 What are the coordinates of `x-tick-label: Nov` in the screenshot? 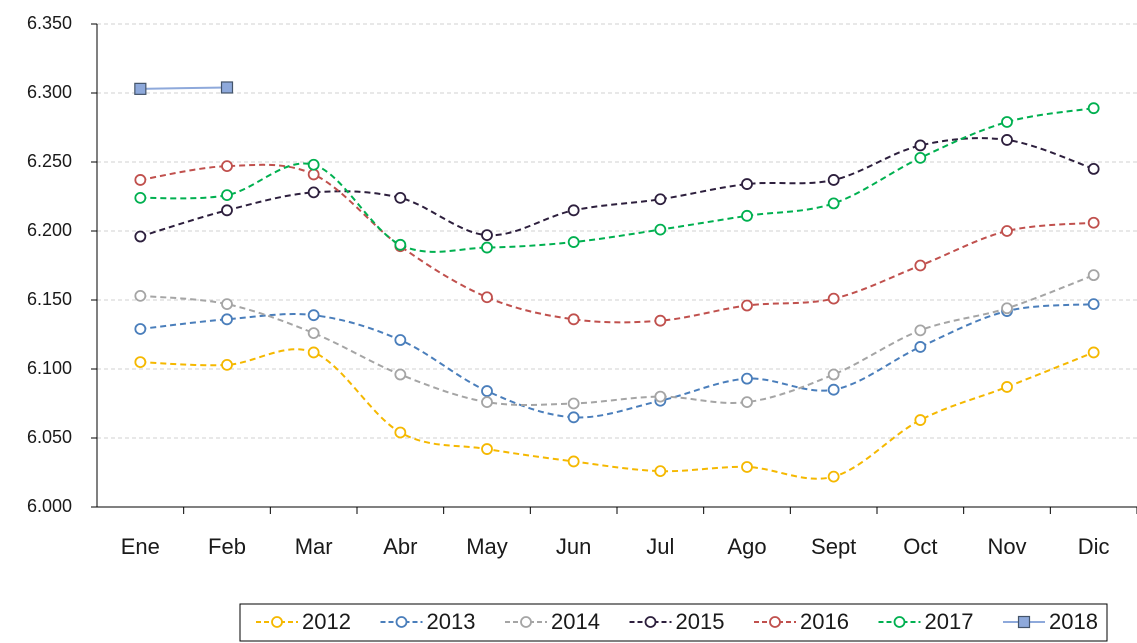 It's located at (1006, 546).